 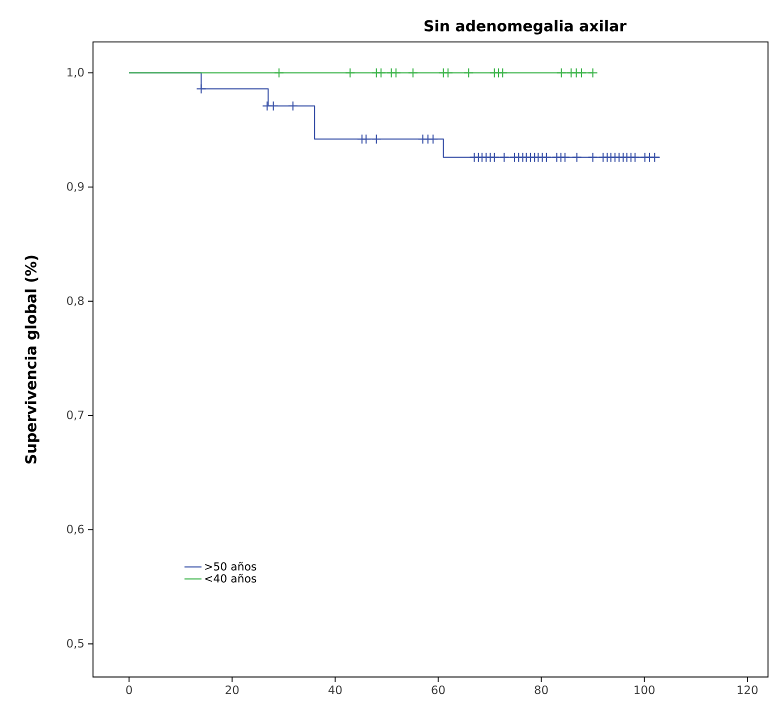 What do you see at coordinates (644, 690) in the screenshot?
I see `x-tick-label: 100` at bounding box center [644, 690].